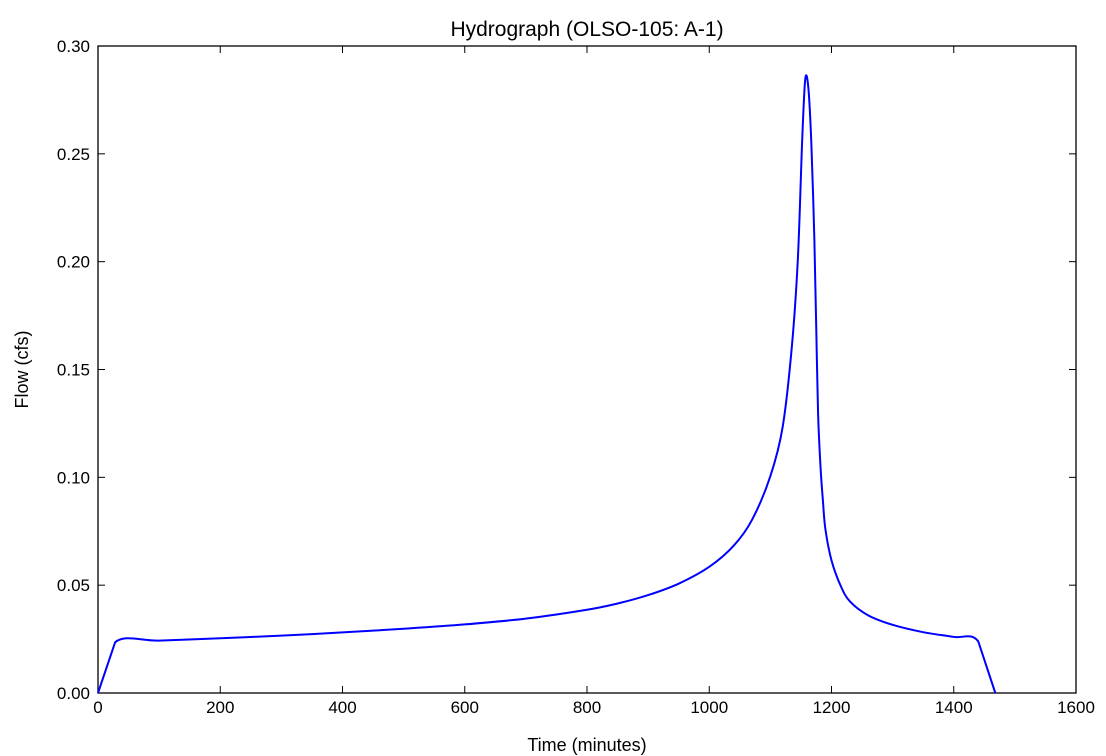 Image resolution: width=1106 pixels, height=756 pixels. Describe the element at coordinates (73, 154) in the screenshot. I see `y-tick-label: 0.25` at that location.